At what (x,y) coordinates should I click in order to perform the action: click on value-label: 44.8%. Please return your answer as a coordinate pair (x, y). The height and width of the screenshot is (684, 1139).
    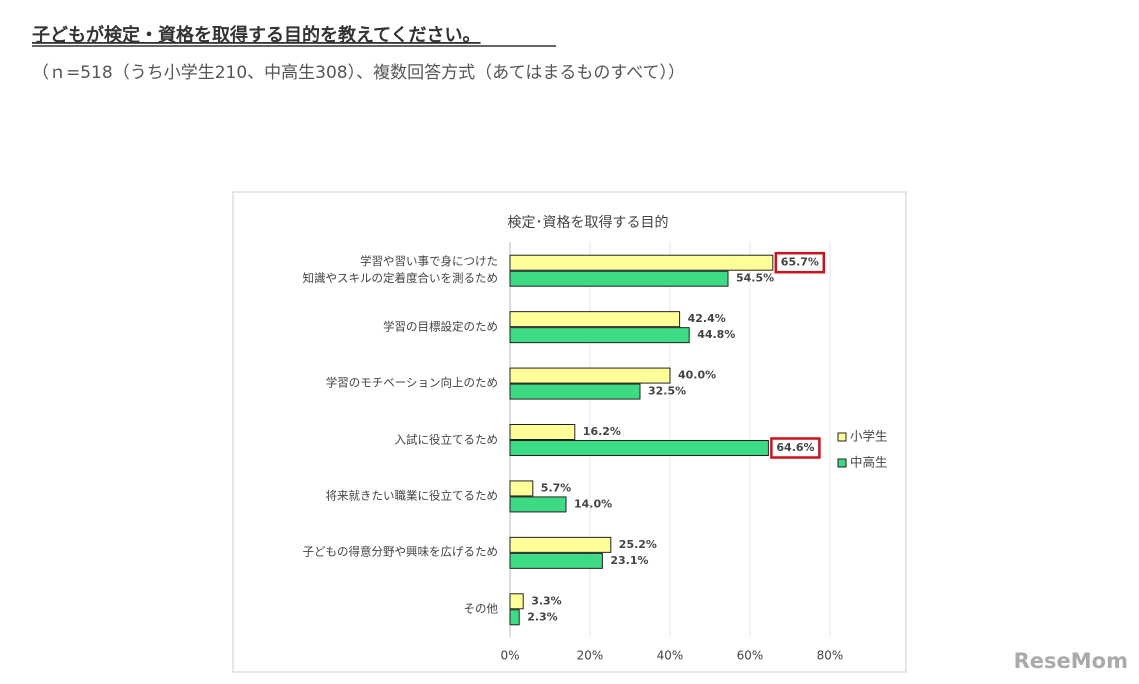
    Looking at the image, I should click on (716, 334).